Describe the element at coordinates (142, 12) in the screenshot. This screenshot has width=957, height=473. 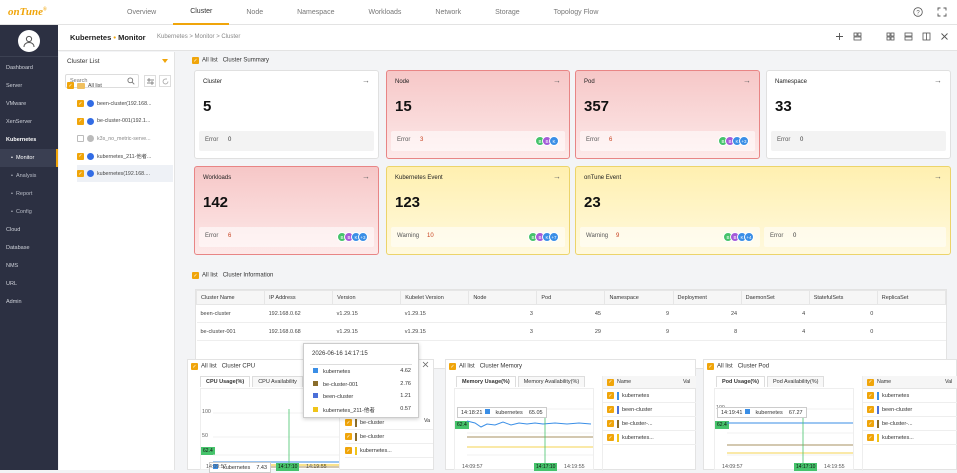
I see `topnav-tab-overview: Overview` at that location.